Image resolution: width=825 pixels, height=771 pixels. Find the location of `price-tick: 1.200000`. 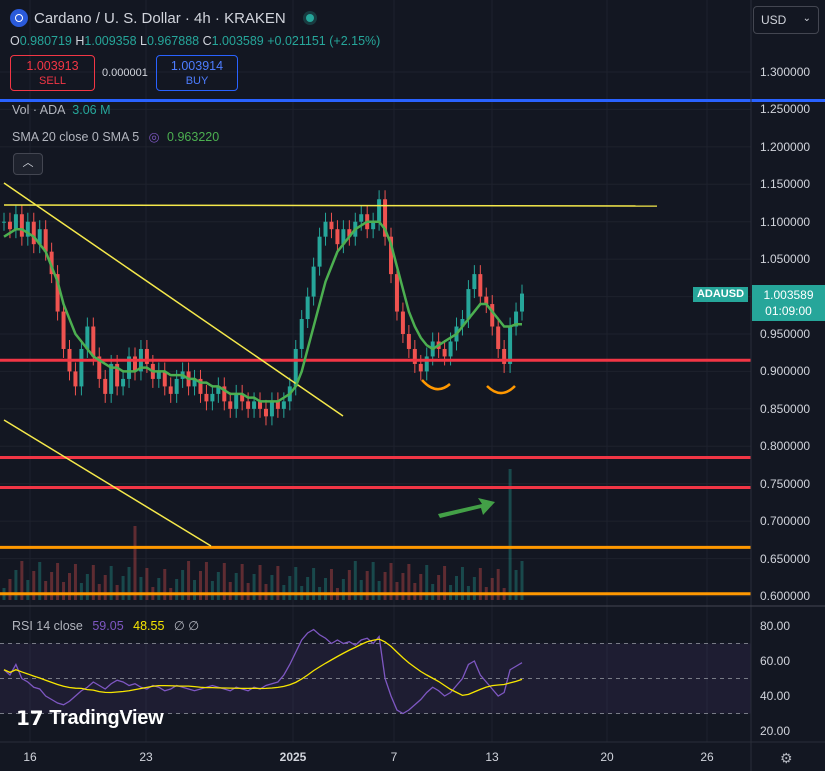

price-tick: 1.200000 is located at coordinates (785, 146).